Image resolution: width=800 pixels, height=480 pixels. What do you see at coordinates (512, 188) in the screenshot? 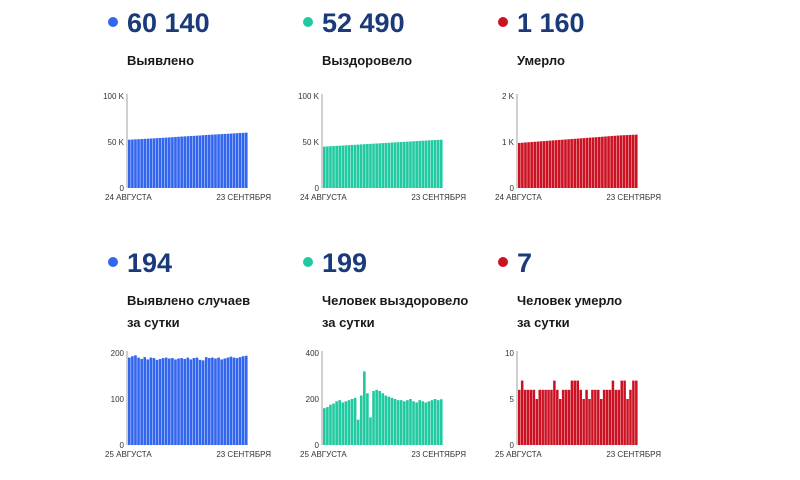
I see `y-tick-label: 0` at bounding box center [512, 188].